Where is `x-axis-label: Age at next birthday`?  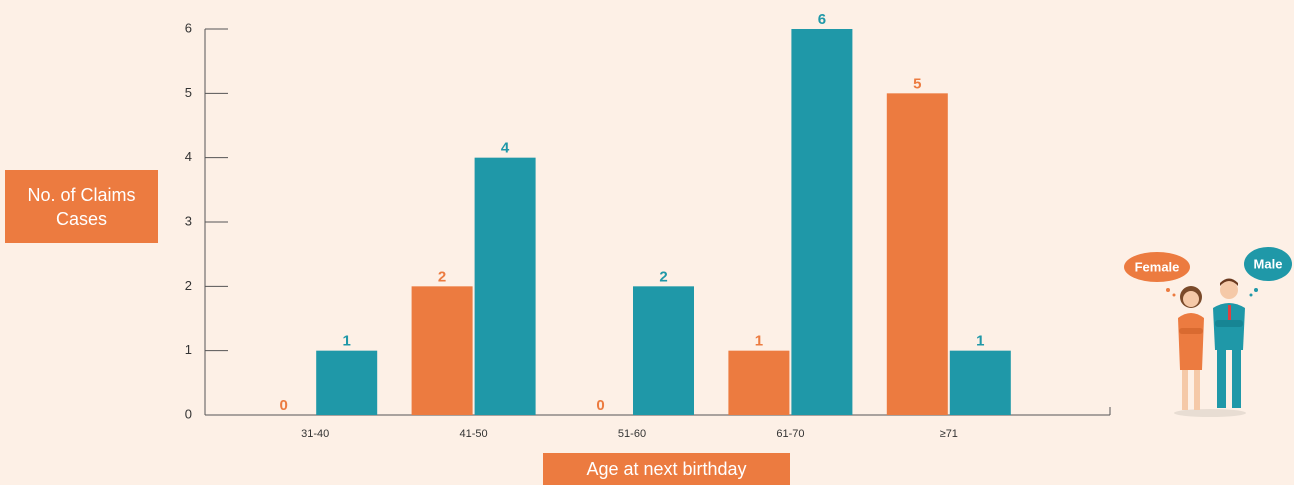 x-axis-label: Age at next birthday is located at coordinates (666, 469).